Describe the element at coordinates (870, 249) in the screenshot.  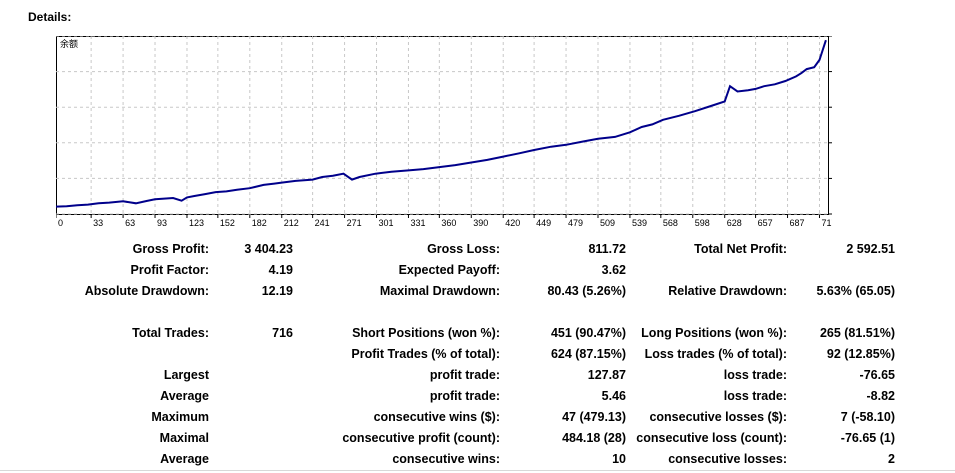
I see `total-net-profit-value: 2 592.51` at that location.